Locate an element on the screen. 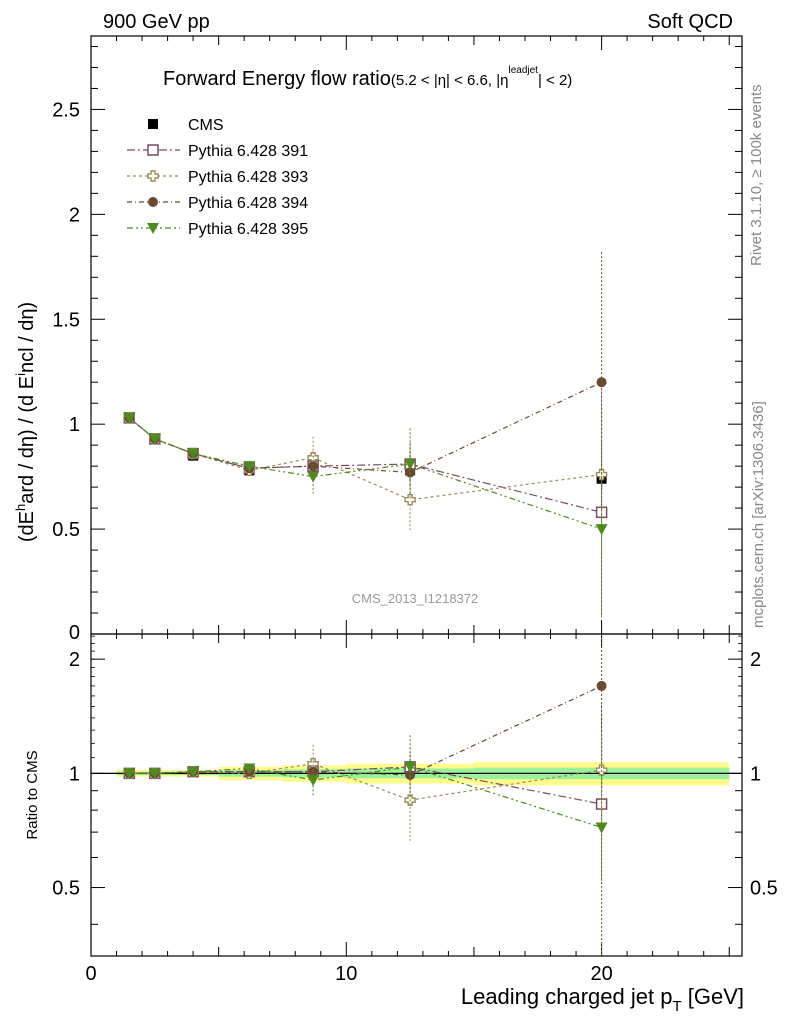 This screenshot has width=786, height=1024. x-tick-label: 10 is located at coordinates (346, 974).